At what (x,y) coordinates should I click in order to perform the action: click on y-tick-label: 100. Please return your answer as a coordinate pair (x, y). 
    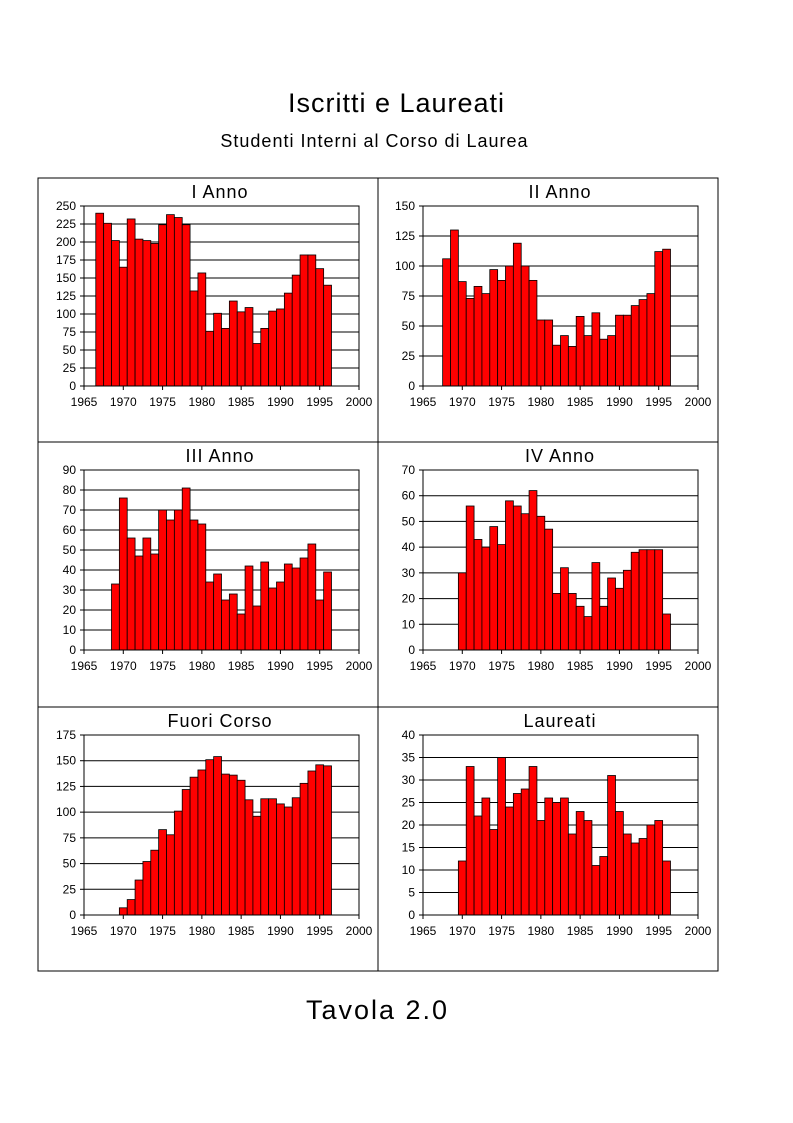
    Looking at the image, I should click on (66, 314).